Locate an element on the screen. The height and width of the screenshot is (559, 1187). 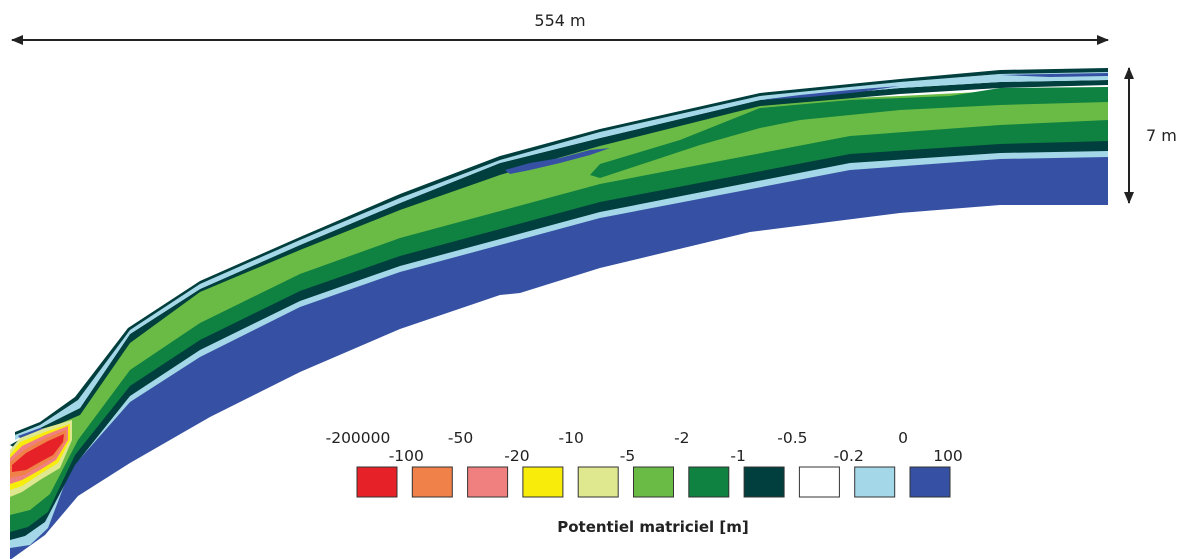
legend-lower-label: -20 is located at coordinates (516, 456).